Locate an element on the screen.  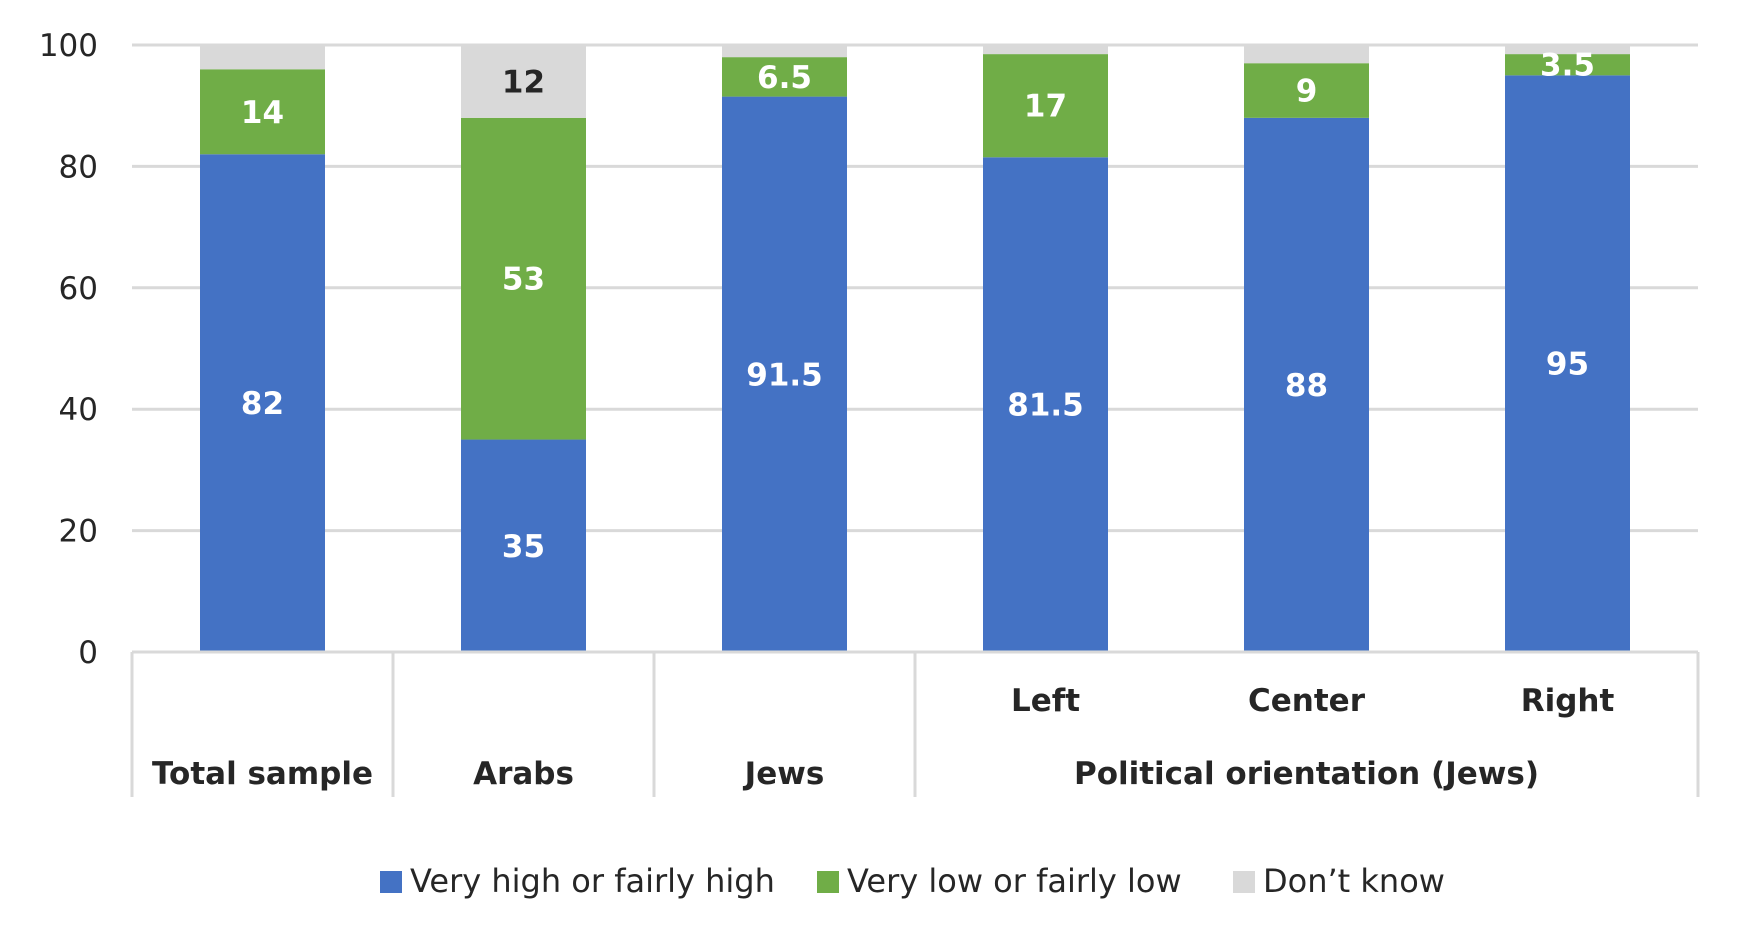
y-tick-label: 100 is located at coordinates (68, 46).